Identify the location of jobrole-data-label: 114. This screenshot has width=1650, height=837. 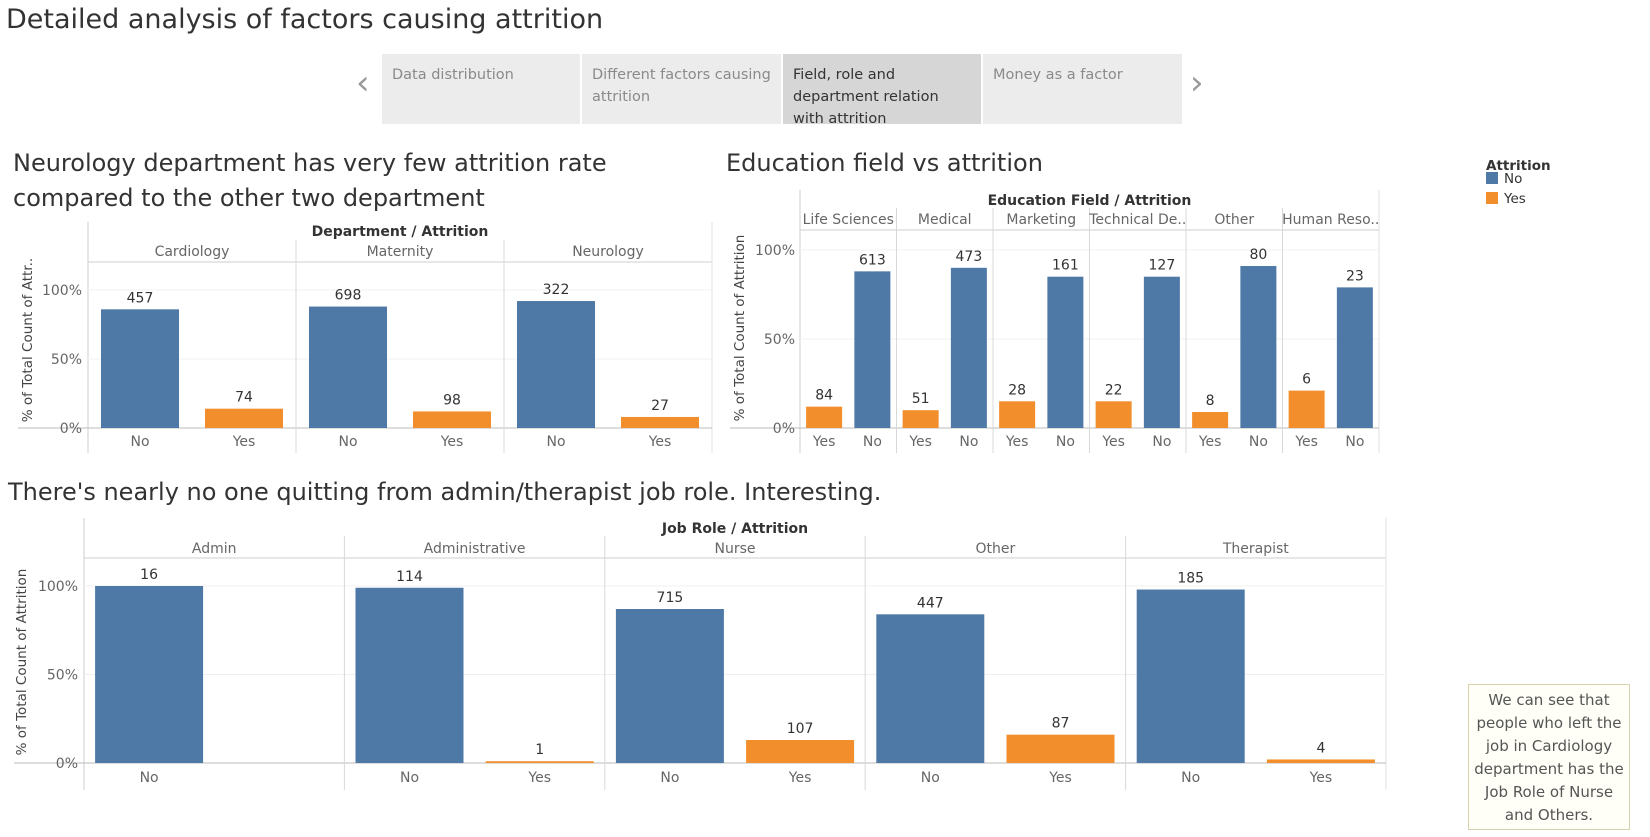
(409, 577).